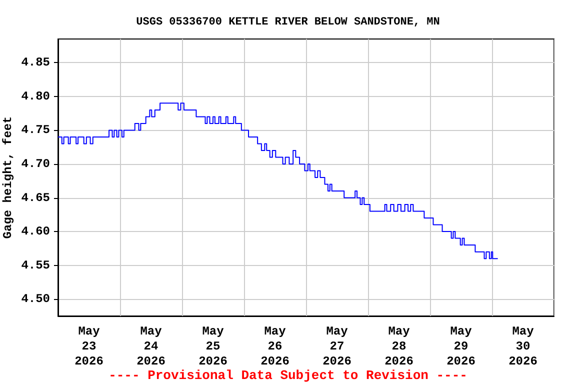  Describe the element at coordinates (213, 346) in the screenshot. I see `x-tick-label: May 25 2026` at that location.